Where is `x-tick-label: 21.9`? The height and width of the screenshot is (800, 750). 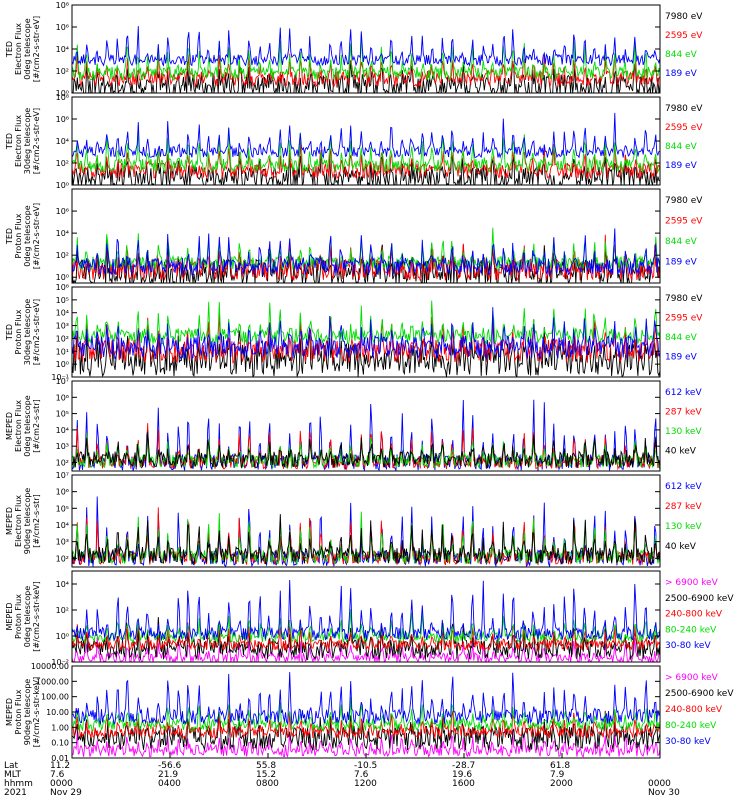
x-tick-label: 21.9 is located at coordinates (168, 775).